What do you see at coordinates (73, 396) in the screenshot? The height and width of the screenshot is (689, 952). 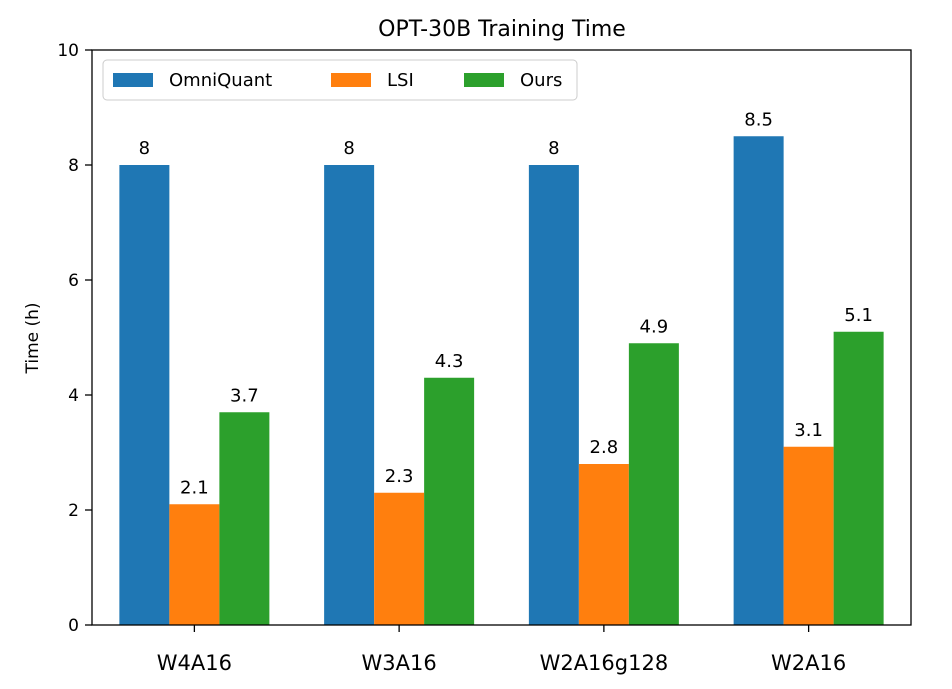 I see `y-tick-label: 4` at bounding box center [73, 396].